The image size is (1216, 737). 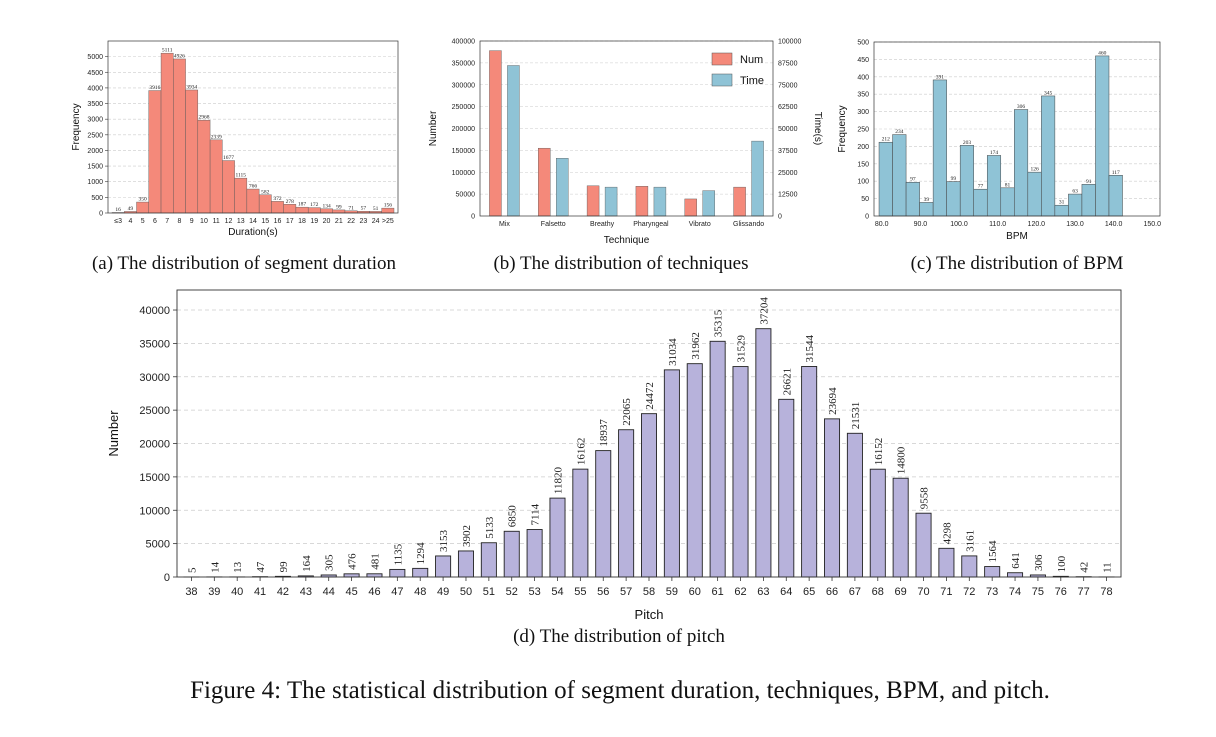 What do you see at coordinates (642, 201) in the screenshot?
I see `bar-num` at bounding box center [642, 201].